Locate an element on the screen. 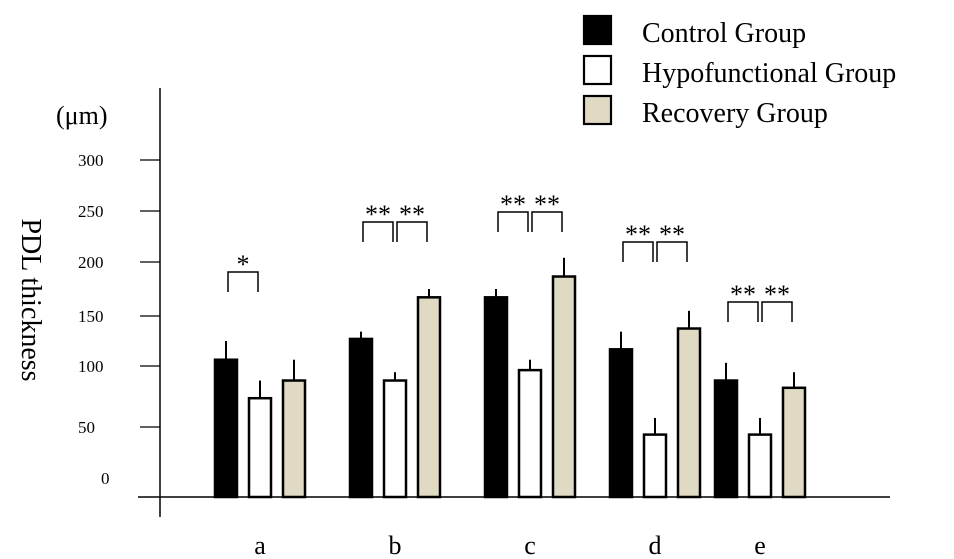  significance-marker: * is located at coordinates (243, 264).